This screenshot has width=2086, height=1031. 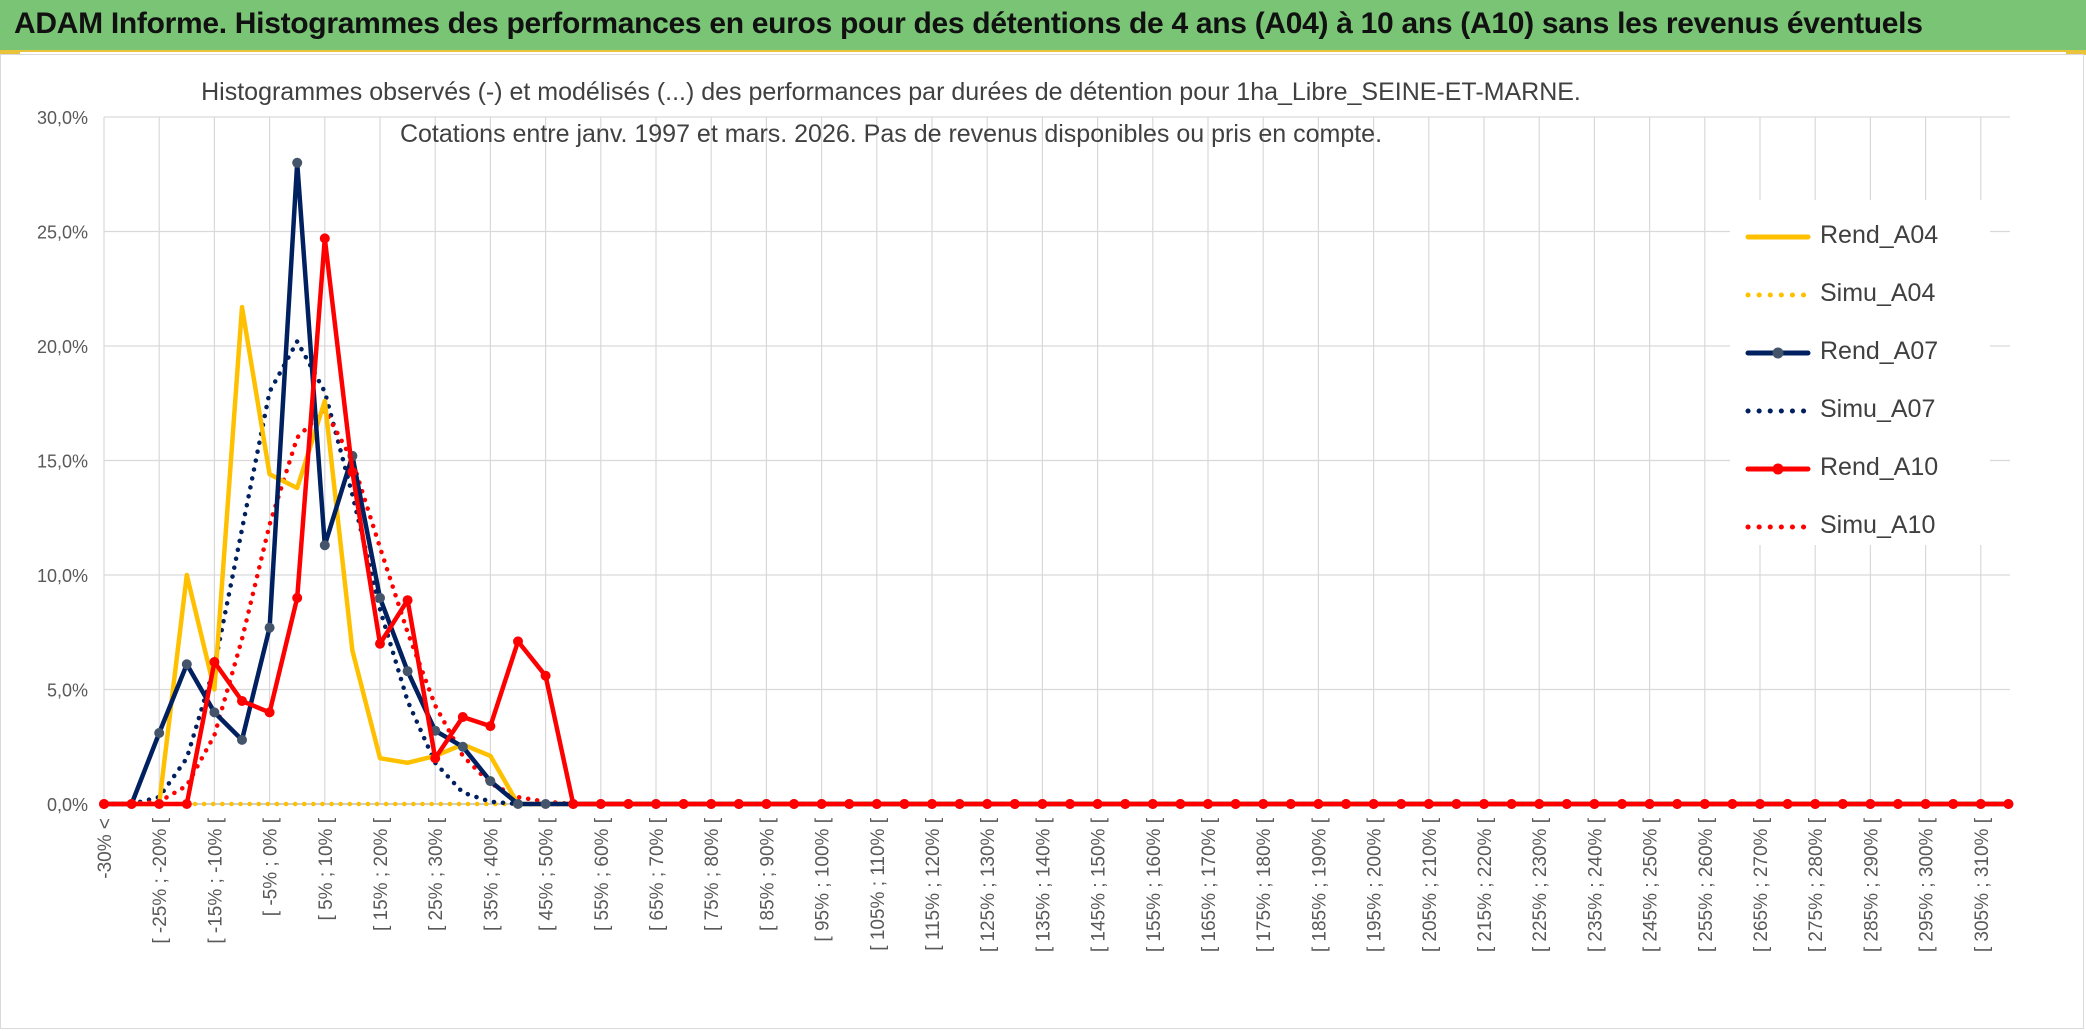 I want to click on legend-label: Simu_A04, so click(x=1878, y=293).